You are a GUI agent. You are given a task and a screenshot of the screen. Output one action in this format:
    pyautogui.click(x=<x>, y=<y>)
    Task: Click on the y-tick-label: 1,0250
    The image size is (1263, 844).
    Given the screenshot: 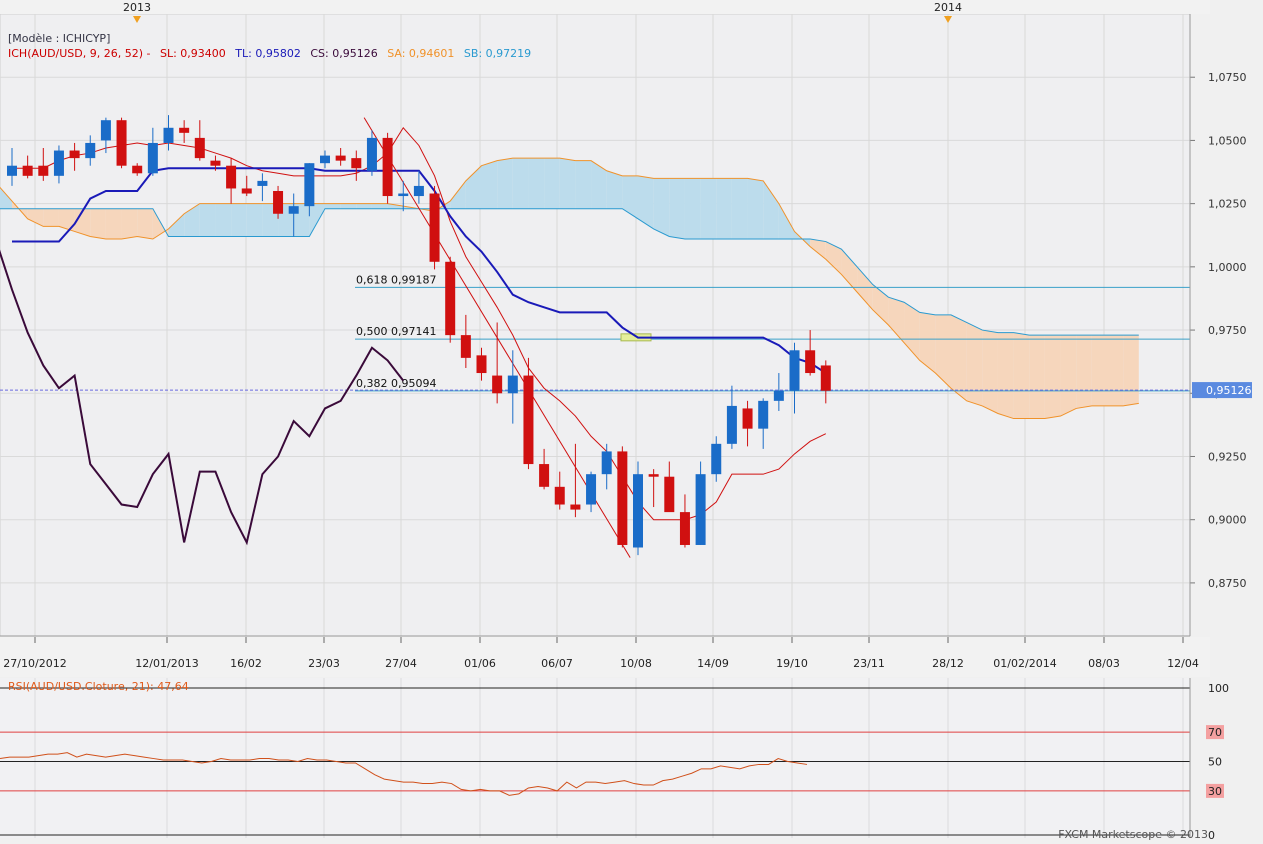 What is the action you would take?
    pyautogui.click(x=1227, y=204)
    